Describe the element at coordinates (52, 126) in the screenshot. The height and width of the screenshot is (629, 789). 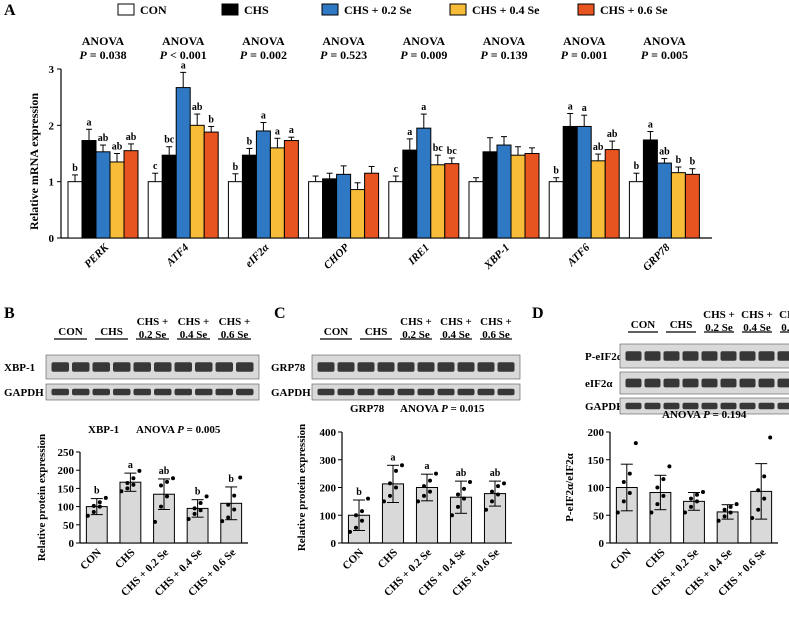
I see `y-tick-label: 2` at that location.